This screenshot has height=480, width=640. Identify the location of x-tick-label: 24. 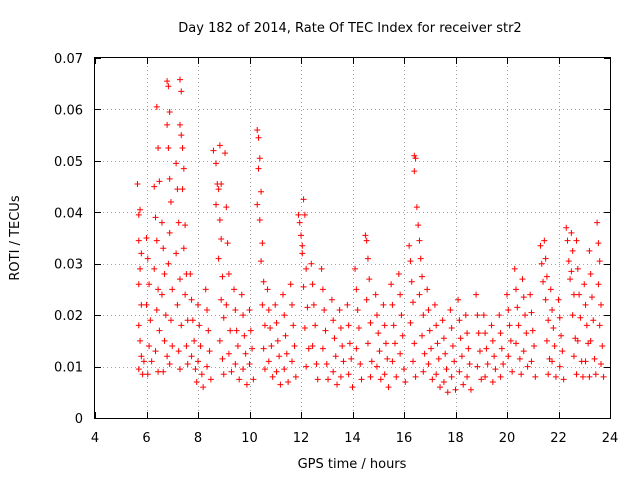
(610, 438).